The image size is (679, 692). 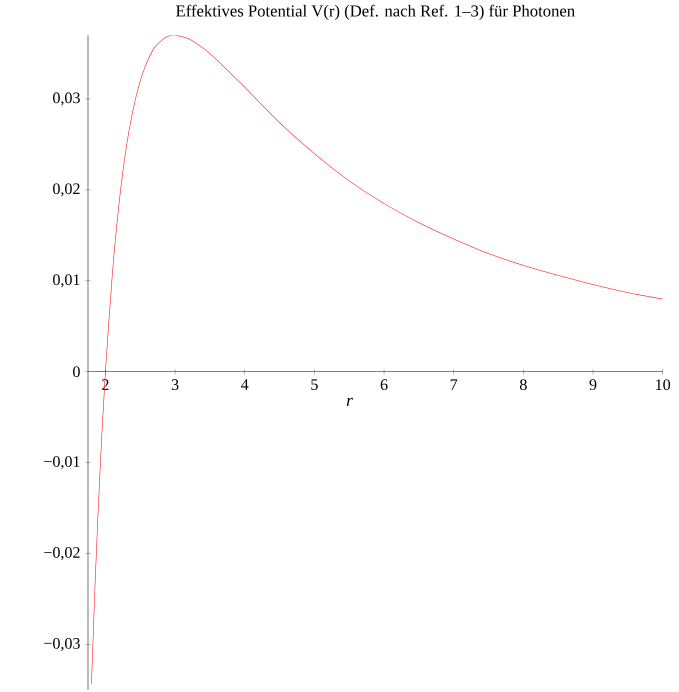 What do you see at coordinates (66, 281) in the screenshot?
I see `y-tick-label: 0,01` at bounding box center [66, 281].